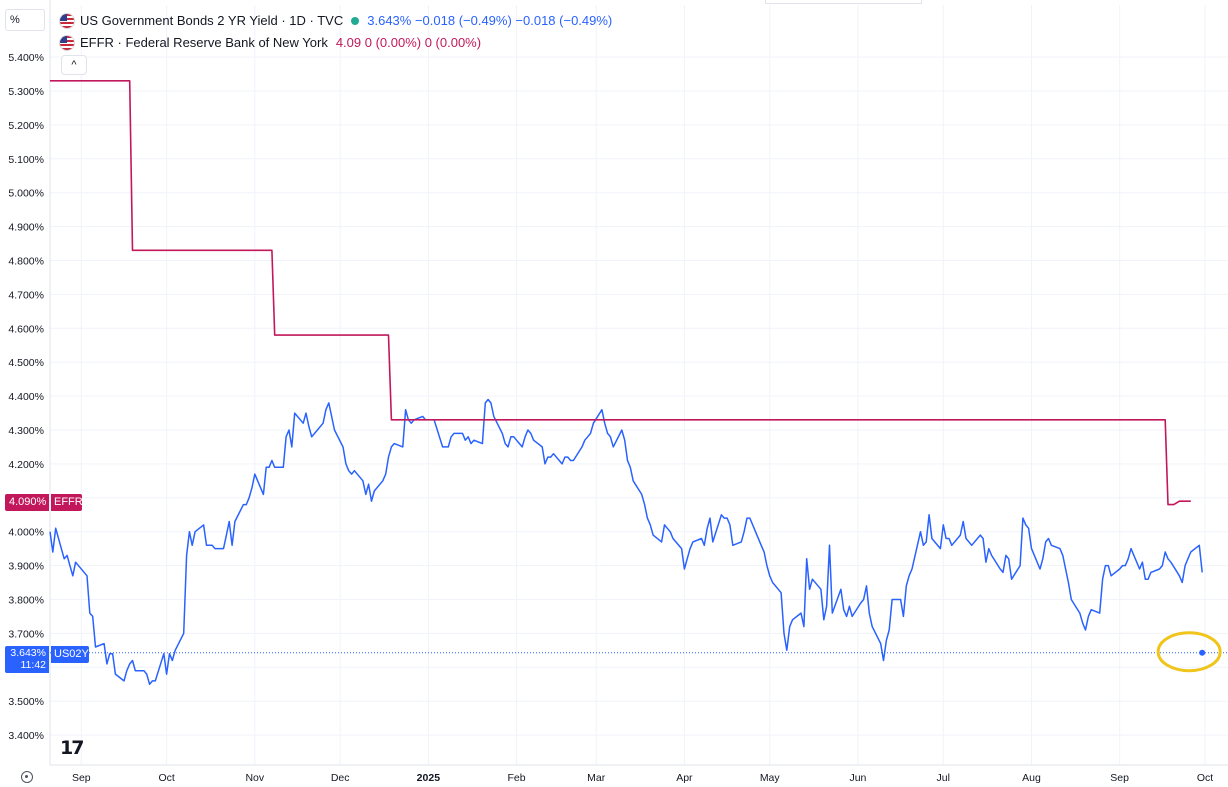  What do you see at coordinates (33, 665) in the screenshot?
I see `bar-countdown: 11:42` at bounding box center [33, 665].